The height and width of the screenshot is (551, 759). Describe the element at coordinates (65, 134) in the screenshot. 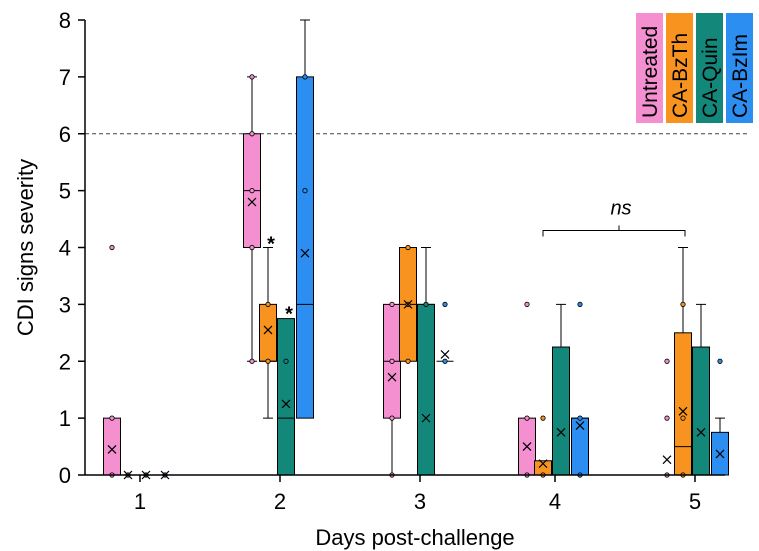

I see `y-tick-label-6: 6` at that location.